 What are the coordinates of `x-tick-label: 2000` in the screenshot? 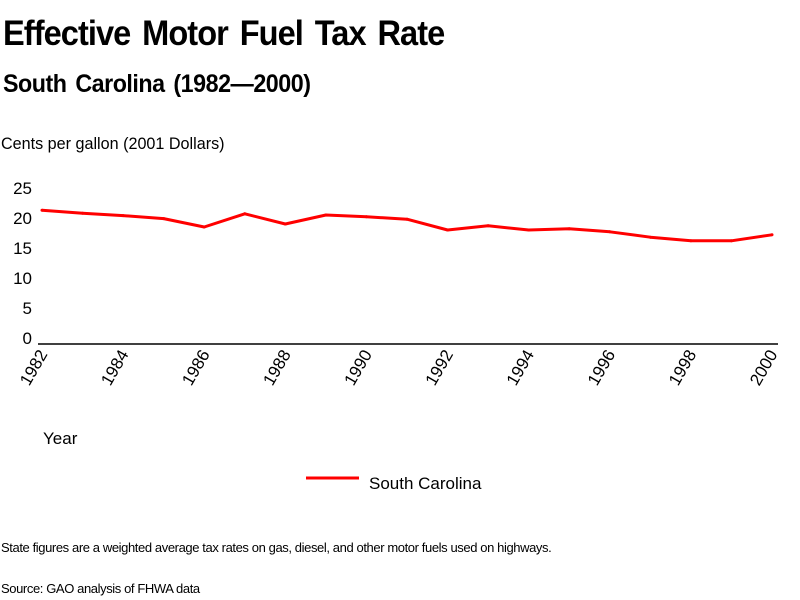 It's located at (763, 368).